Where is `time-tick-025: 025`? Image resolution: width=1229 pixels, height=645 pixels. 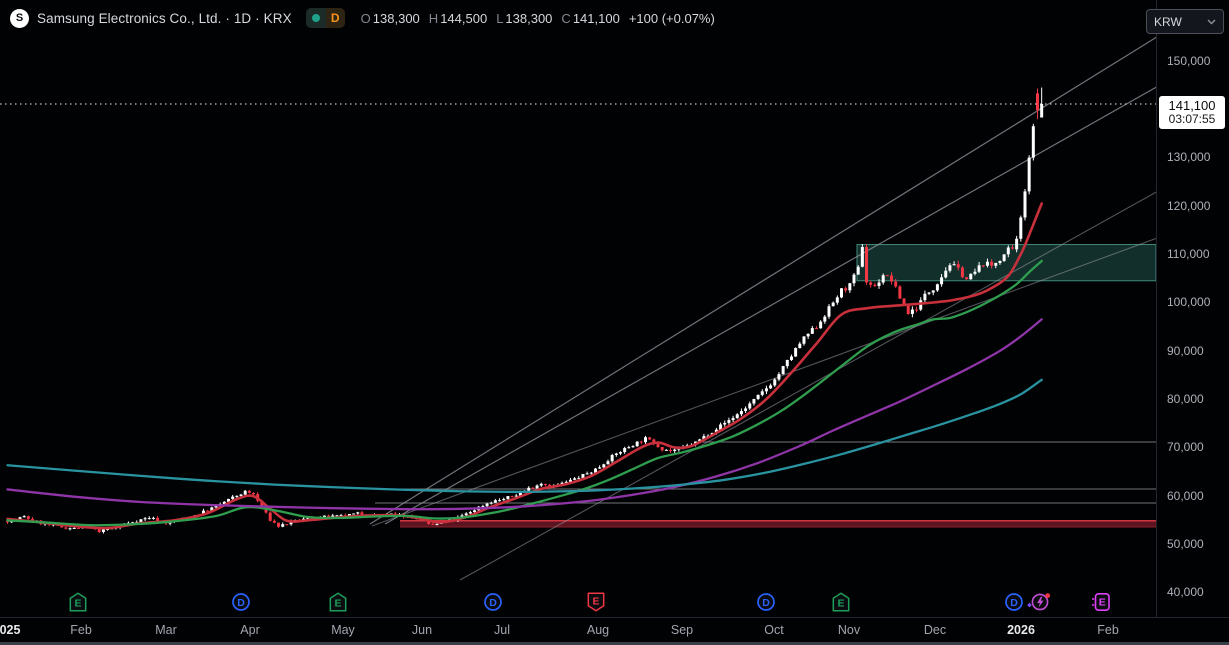
time-tick-025: 025 is located at coordinates (10, 630).